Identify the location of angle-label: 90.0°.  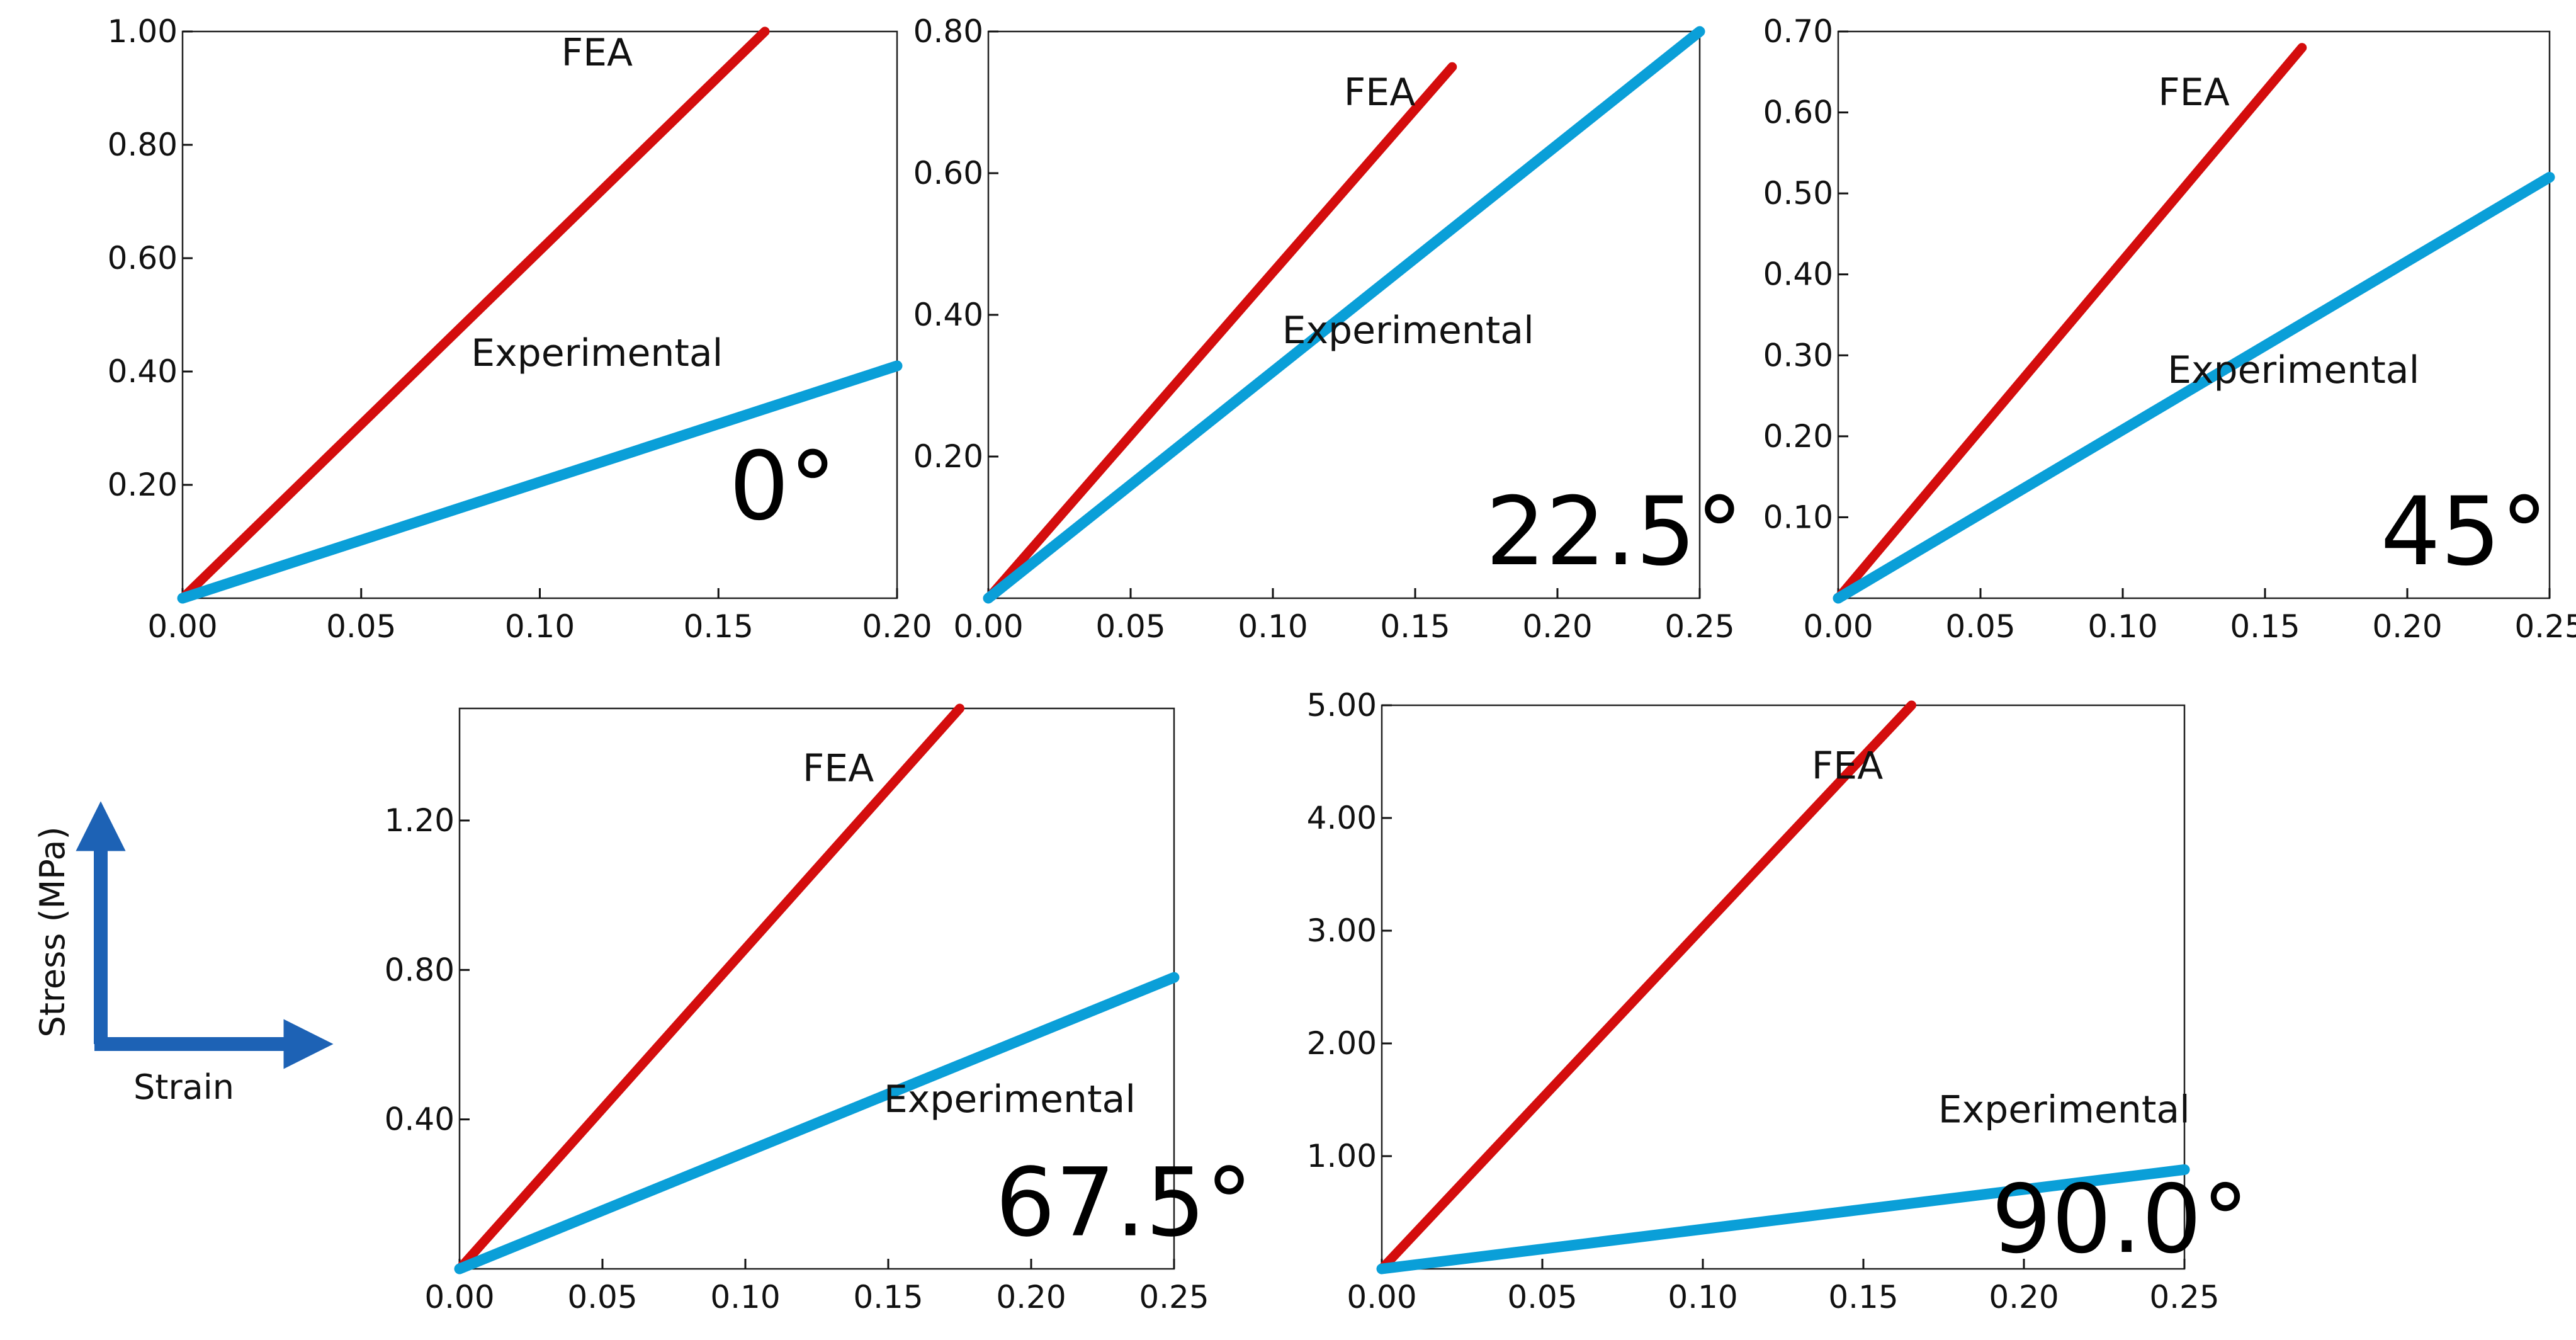
(2120, 1220).